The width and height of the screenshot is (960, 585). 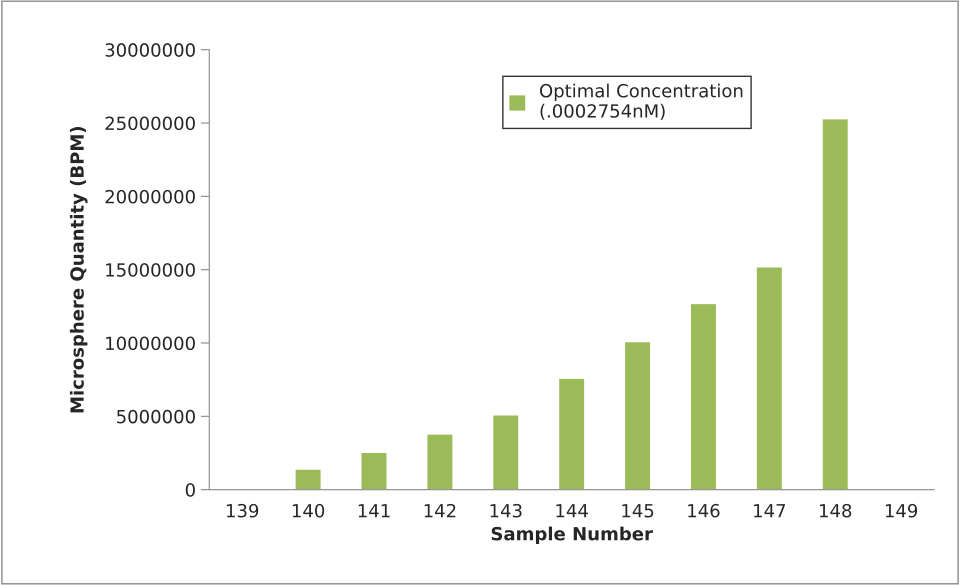 I want to click on x-tick-label: 142, so click(x=440, y=511).